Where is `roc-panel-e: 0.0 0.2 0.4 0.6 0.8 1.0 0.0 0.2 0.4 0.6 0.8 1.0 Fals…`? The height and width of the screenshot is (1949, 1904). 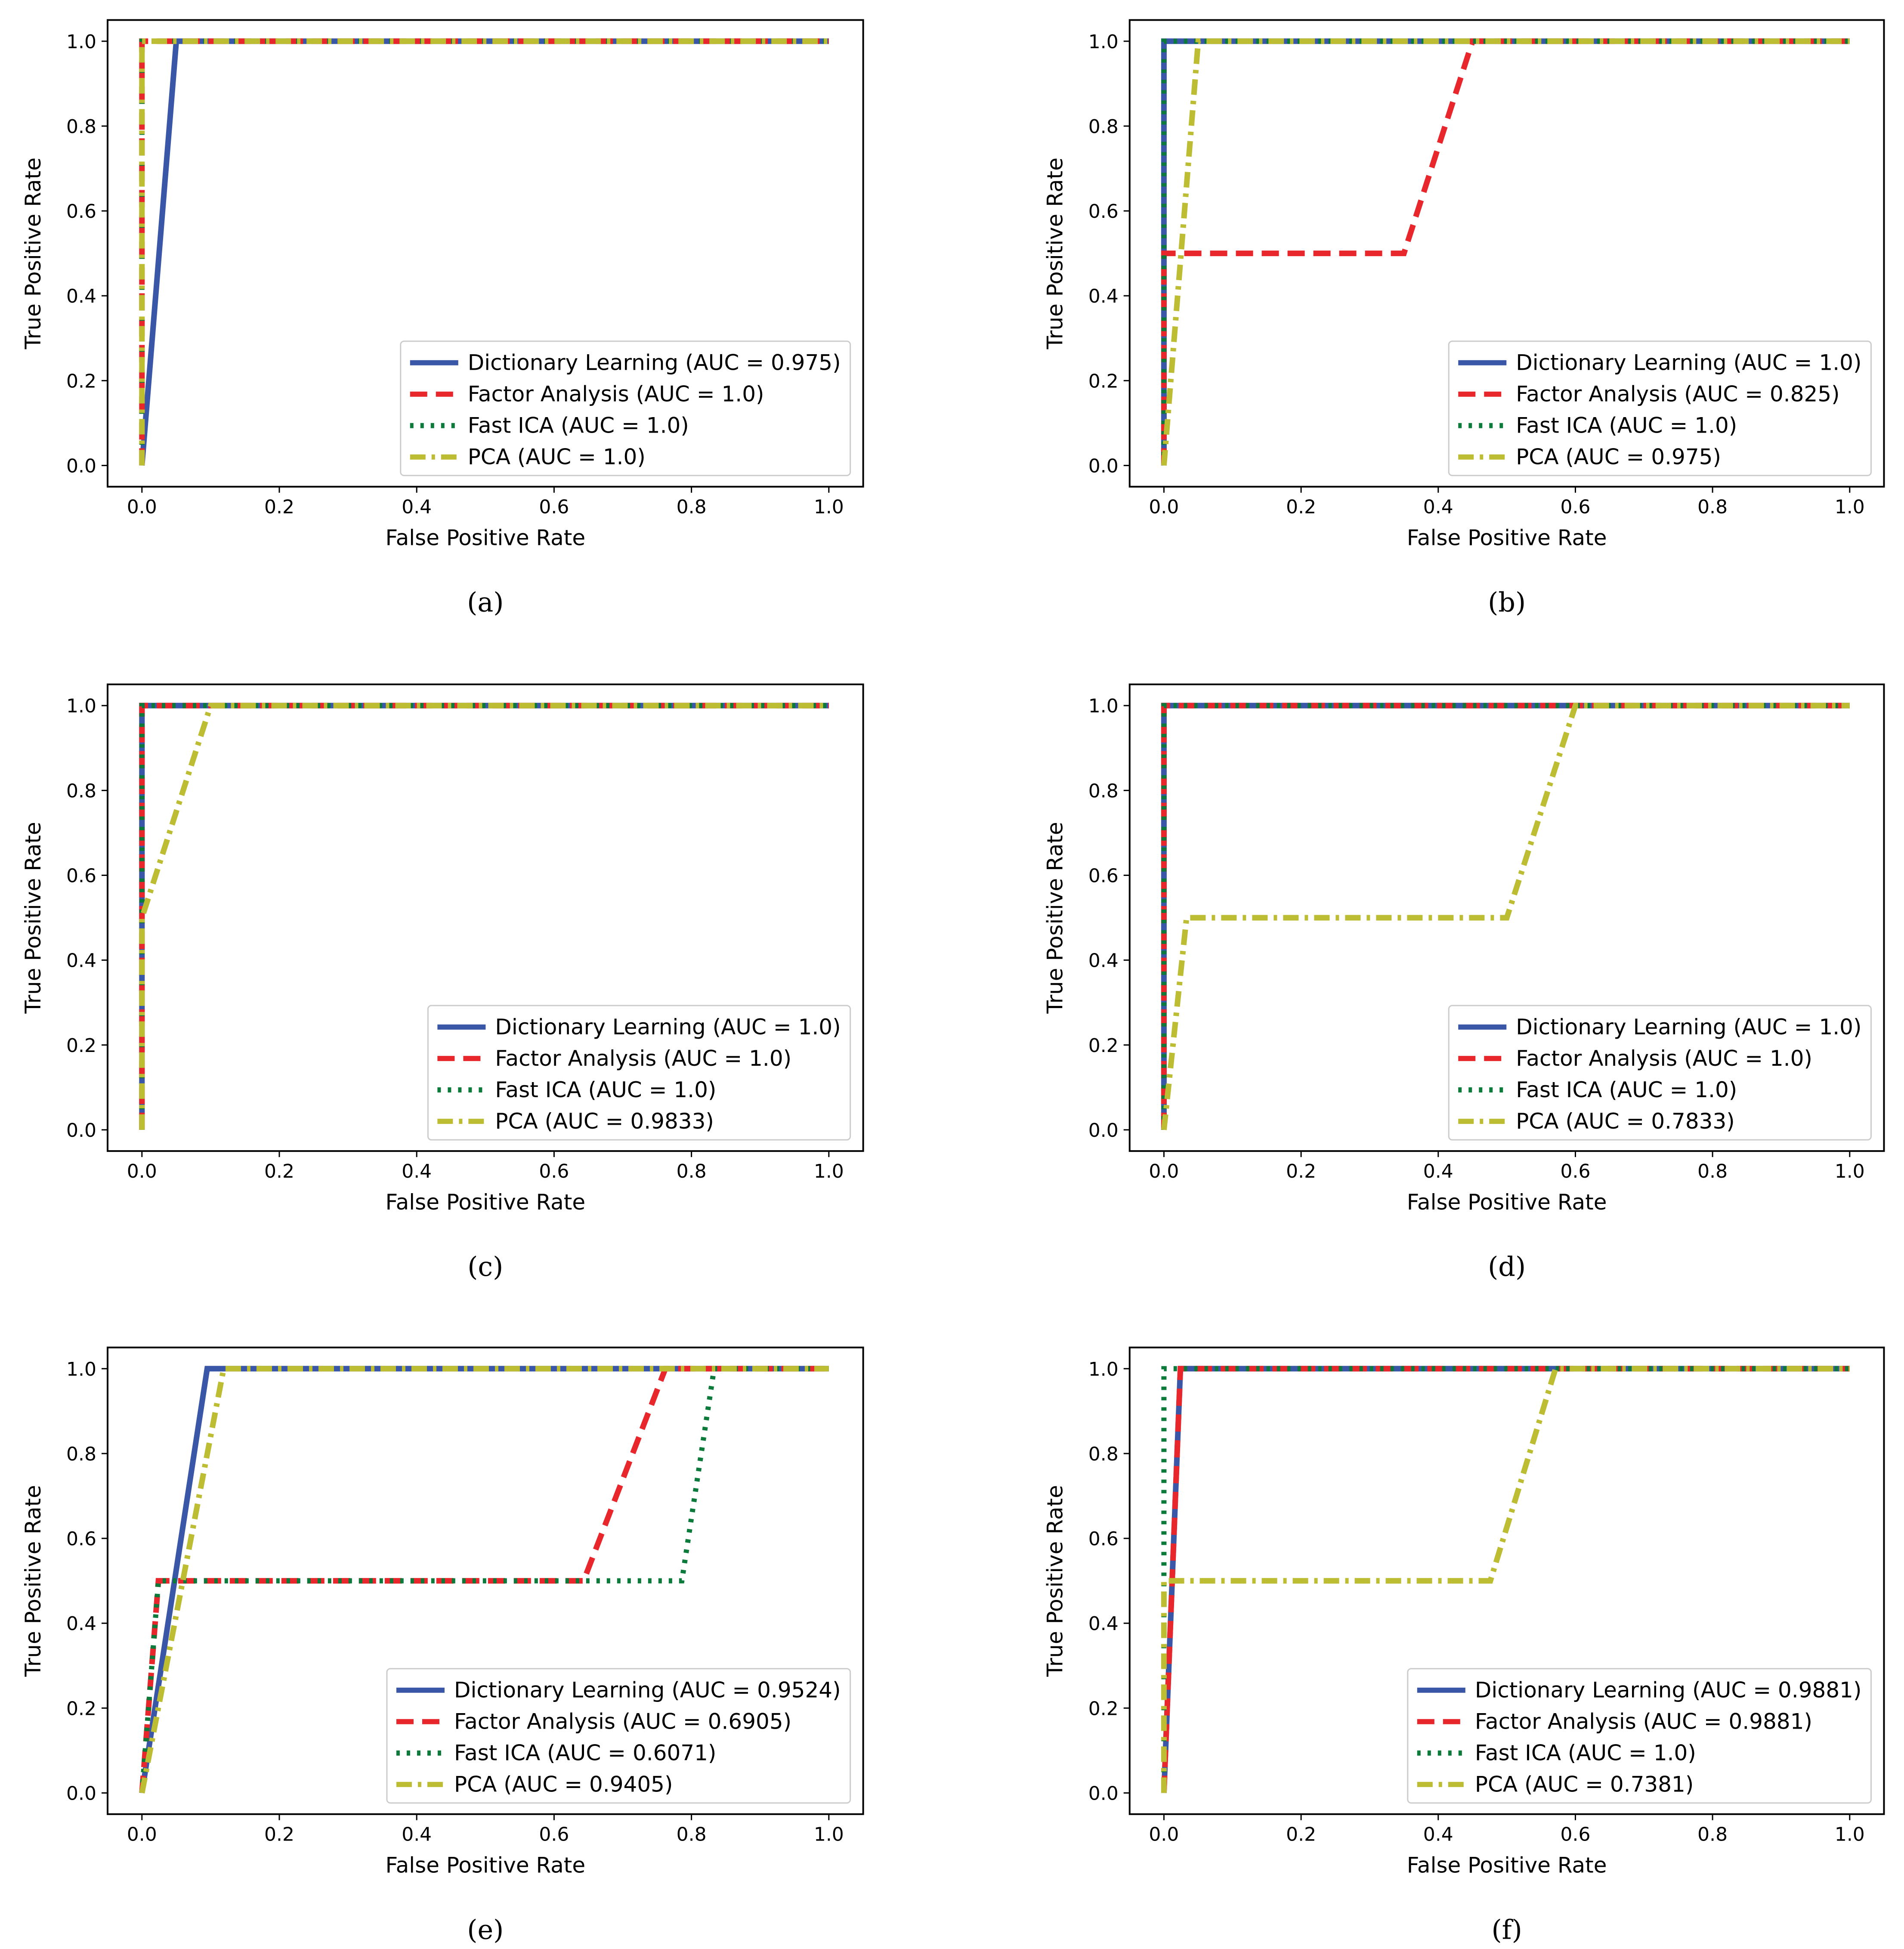 roc-panel-e: 0.0 0.2 0.4 0.6 0.8 1.0 0.0 0.2 0.4 0.6 0.8 1.0 Fals… is located at coordinates (443, 1646).